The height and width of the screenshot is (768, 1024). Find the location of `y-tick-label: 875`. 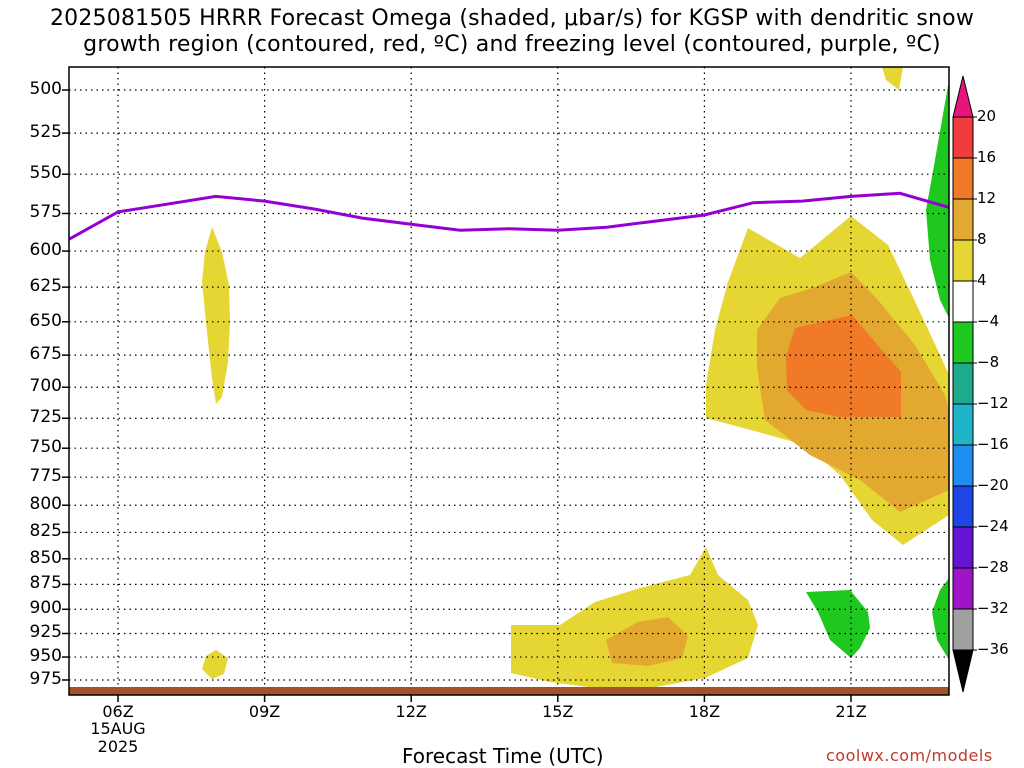

y-tick-label: 875 is located at coordinates (45, 583).